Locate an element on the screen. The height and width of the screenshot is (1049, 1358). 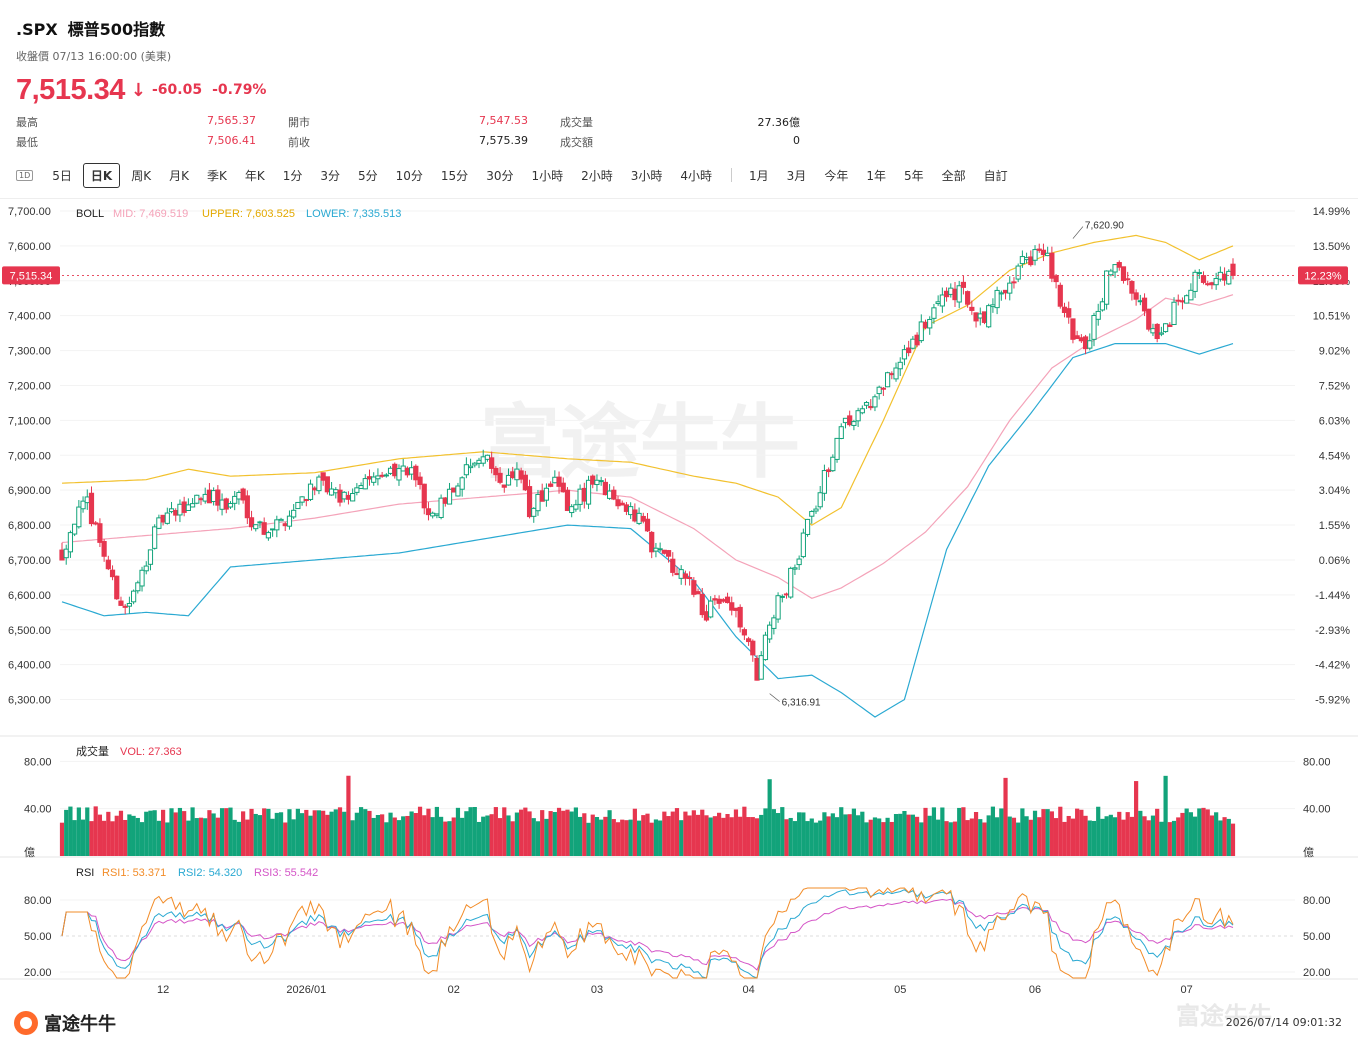
x-tick-label: 05 is located at coordinates (900, 990).